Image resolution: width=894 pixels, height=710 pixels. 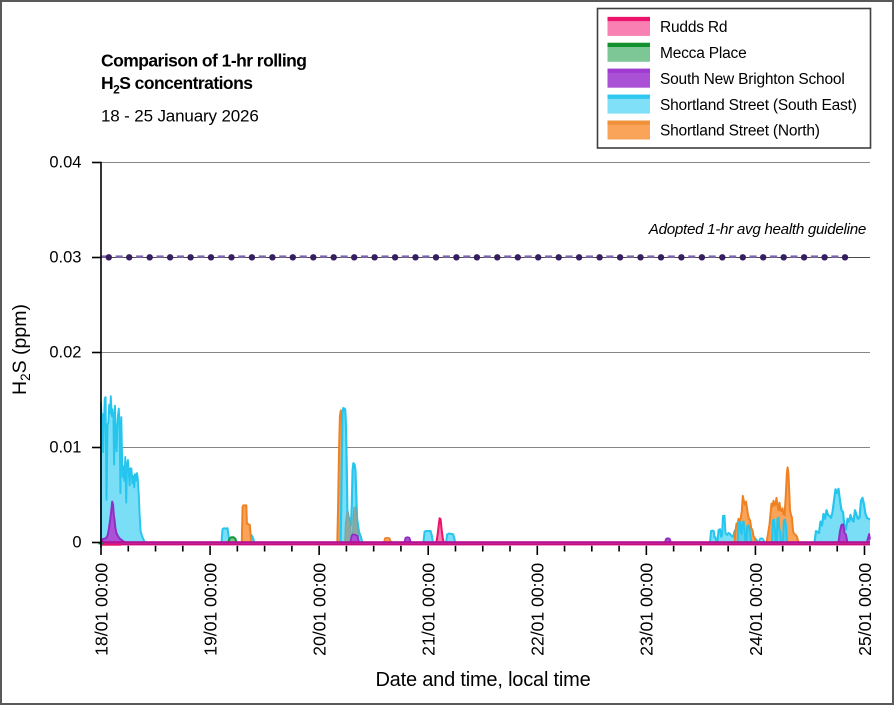 I want to click on svg-text: 0.01, so click(x=65, y=447).